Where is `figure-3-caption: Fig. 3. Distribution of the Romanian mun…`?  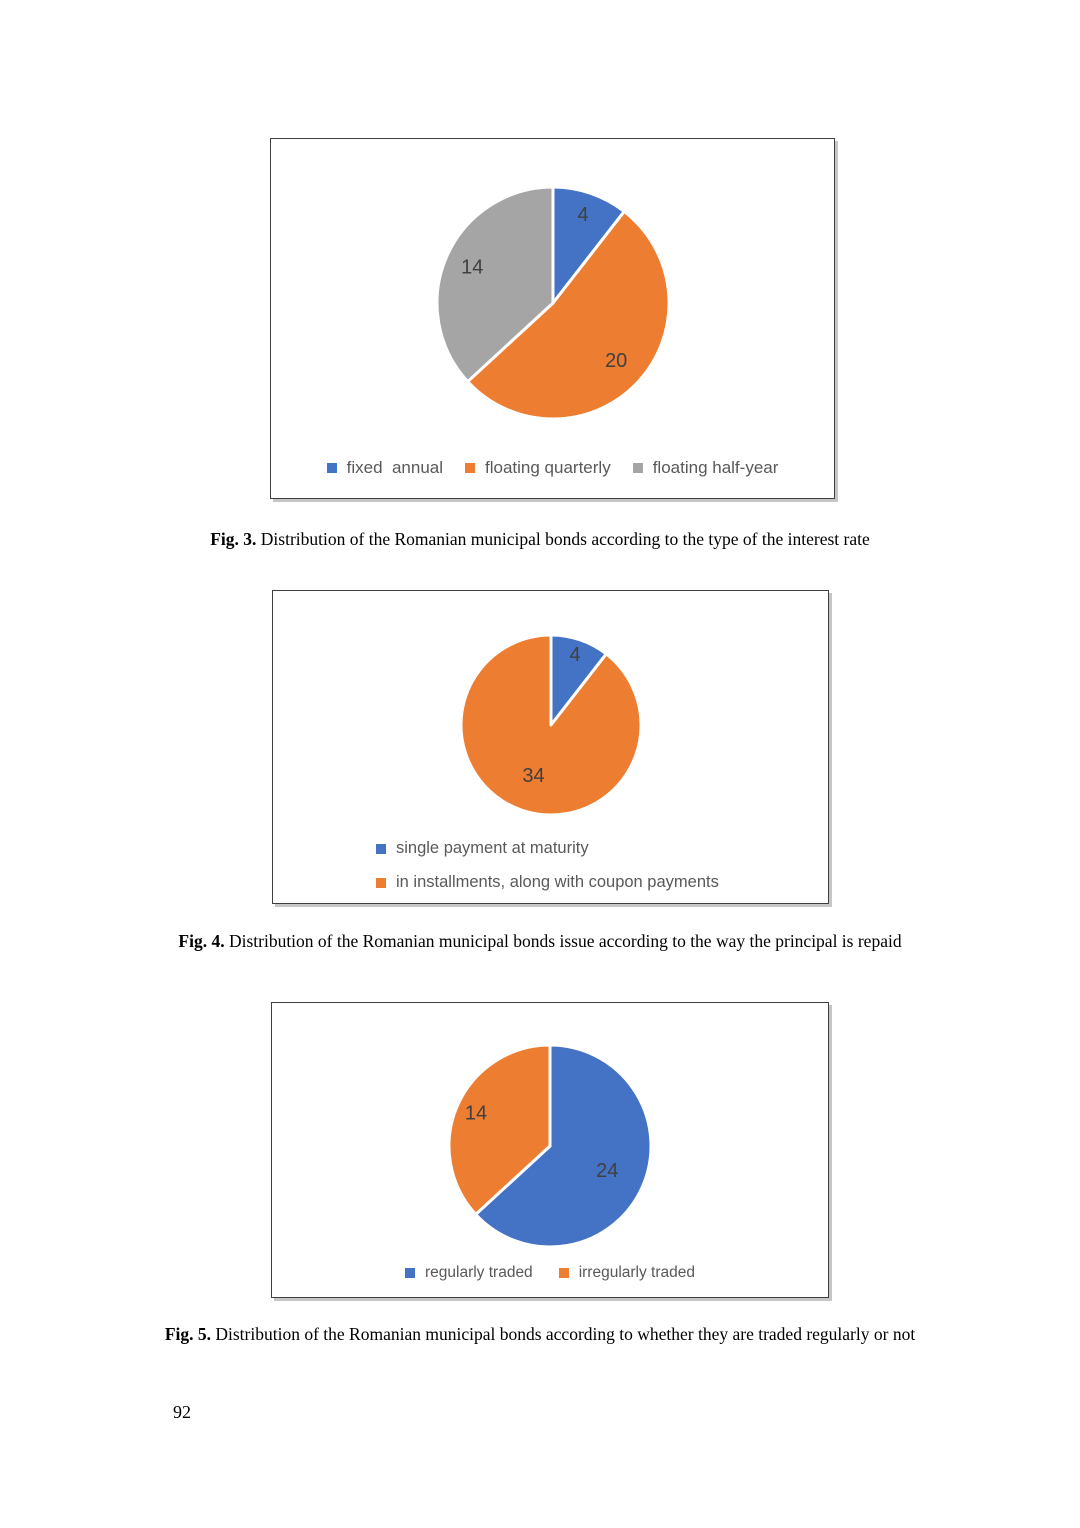
figure-3-caption: Fig. 3. Distribution of the Romanian mun… is located at coordinates (540, 540).